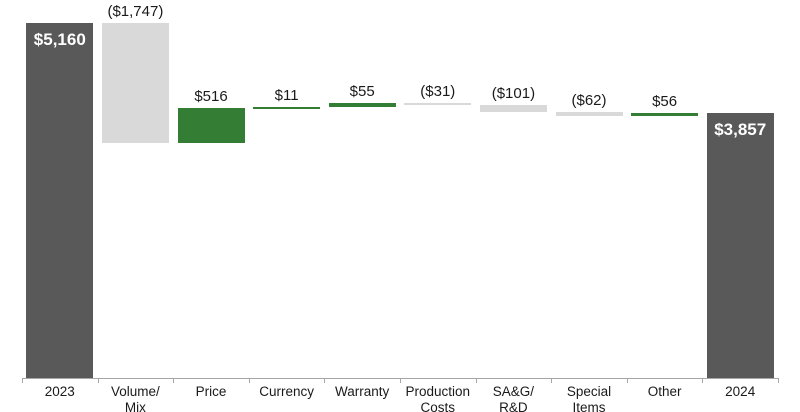 This screenshot has width=800, height=412. I want to click on bar-2023, so click(60, 200).